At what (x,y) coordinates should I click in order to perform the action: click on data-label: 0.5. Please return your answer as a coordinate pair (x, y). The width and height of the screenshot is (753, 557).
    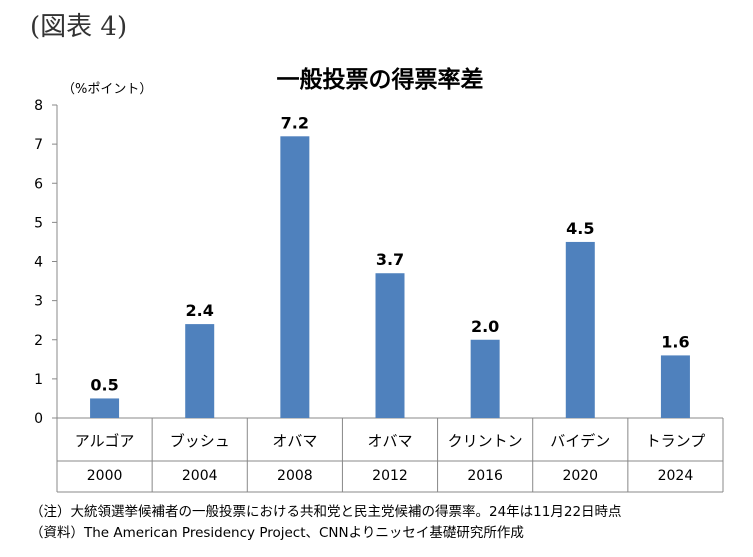
    Looking at the image, I should click on (104, 384).